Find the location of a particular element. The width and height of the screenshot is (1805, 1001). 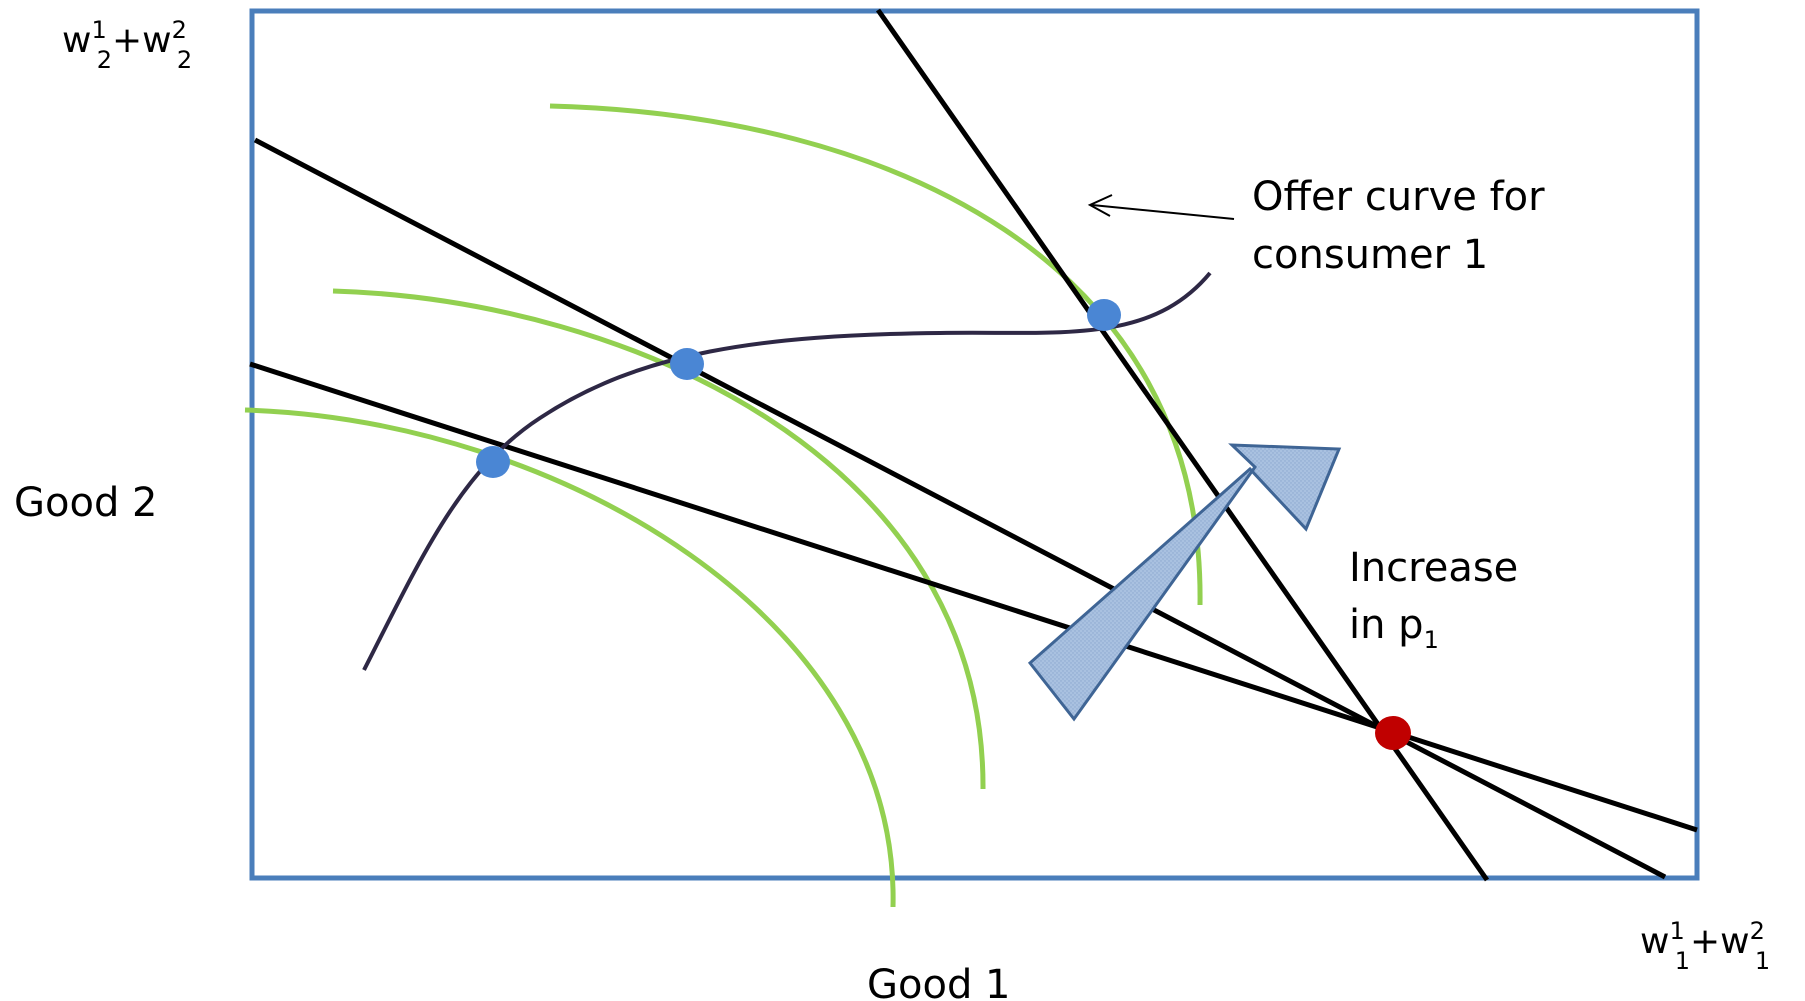

pointer-arrow-shaft is located at coordinates (1163, 212).